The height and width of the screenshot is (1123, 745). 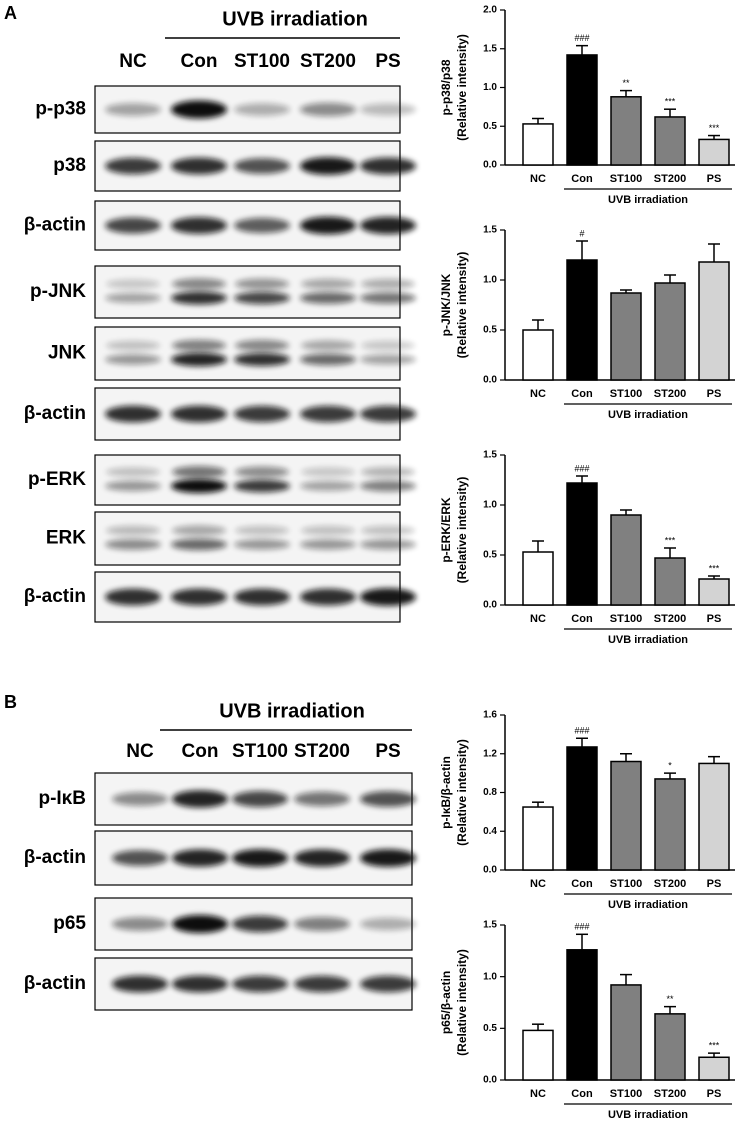 I want to click on panel-label: B, so click(x=10, y=702).